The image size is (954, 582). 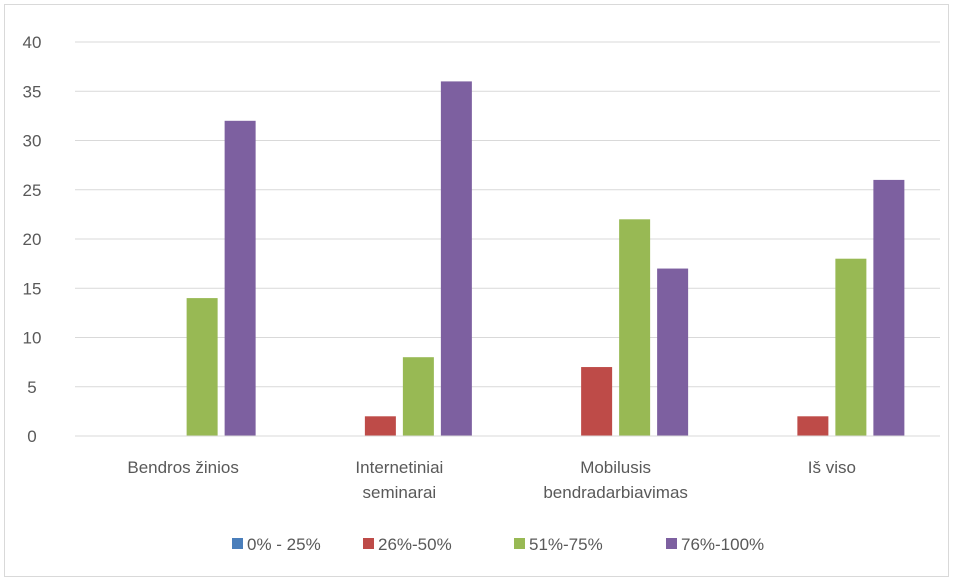 What do you see at coordinates (32, 141) in the screenshot?
I see `y-tick-label: 30` at bounding box center [32, 141].